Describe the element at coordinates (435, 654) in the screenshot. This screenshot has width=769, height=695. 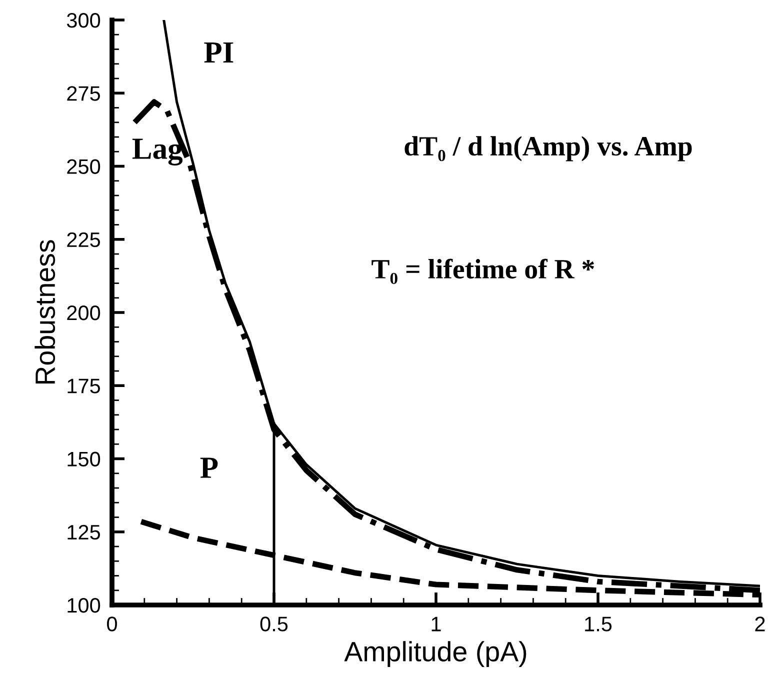
I see `x-axis-title: Amplitude (pA)` at that location.